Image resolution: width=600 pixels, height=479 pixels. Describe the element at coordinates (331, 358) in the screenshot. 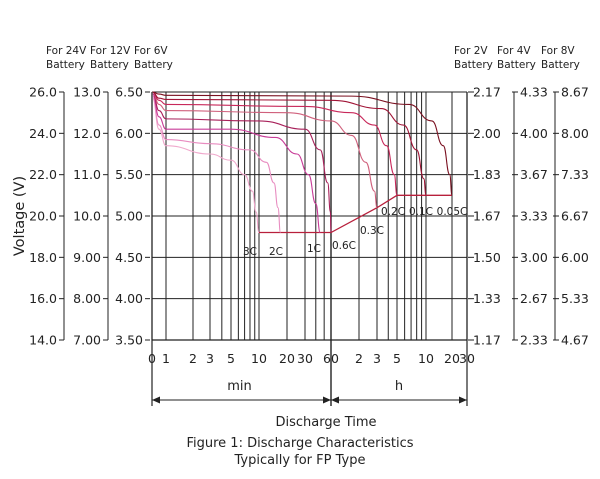

I see `x-tick-label-min: 60` at that location.